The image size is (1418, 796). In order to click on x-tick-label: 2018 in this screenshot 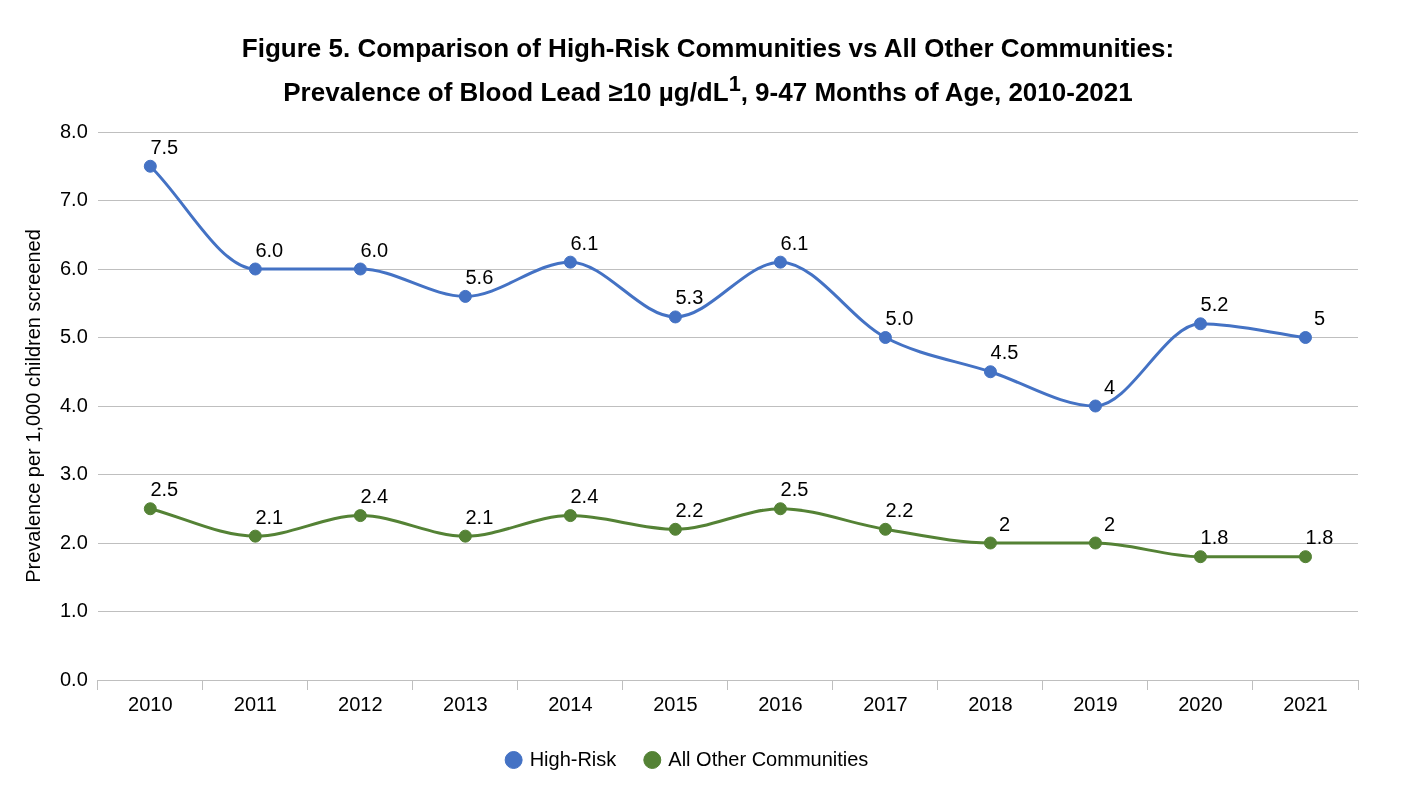, I will do `click(990, 703)`.